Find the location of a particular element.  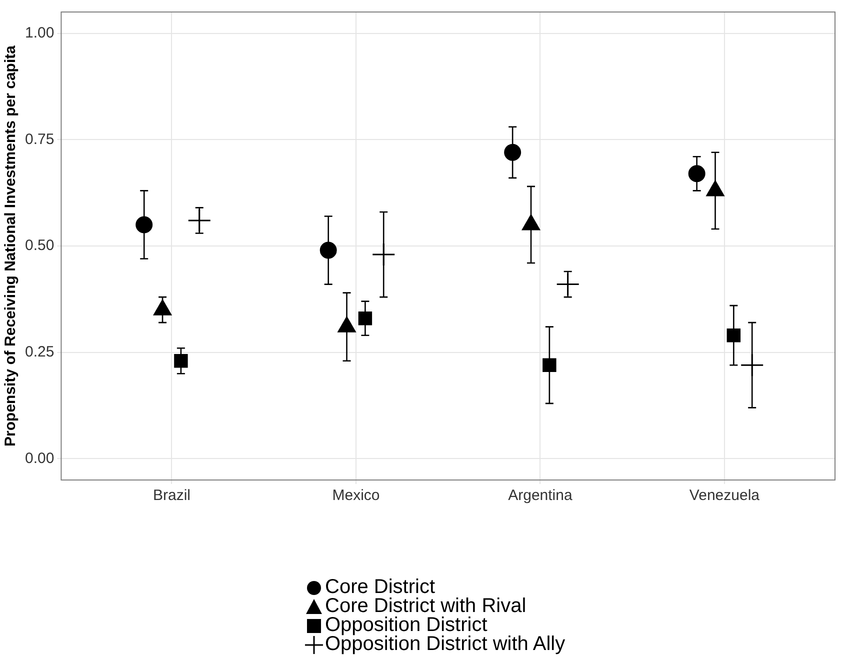

legend-label: Core District with Rival is located at coordinates (425, 606).